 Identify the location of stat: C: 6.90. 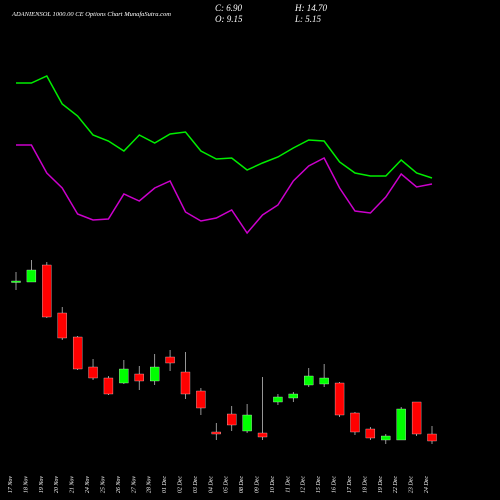
(229, 8).